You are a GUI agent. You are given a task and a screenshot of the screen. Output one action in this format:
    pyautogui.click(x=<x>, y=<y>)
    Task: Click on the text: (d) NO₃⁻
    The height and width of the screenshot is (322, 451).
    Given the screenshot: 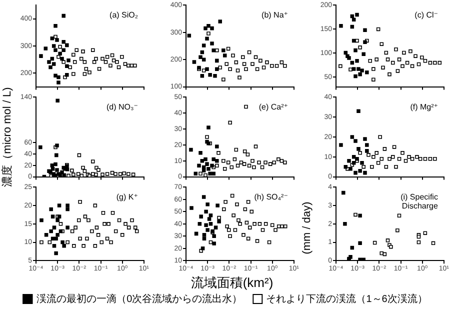 What is the action you would take?
    pyautogui.click(x=122, y=107)
    